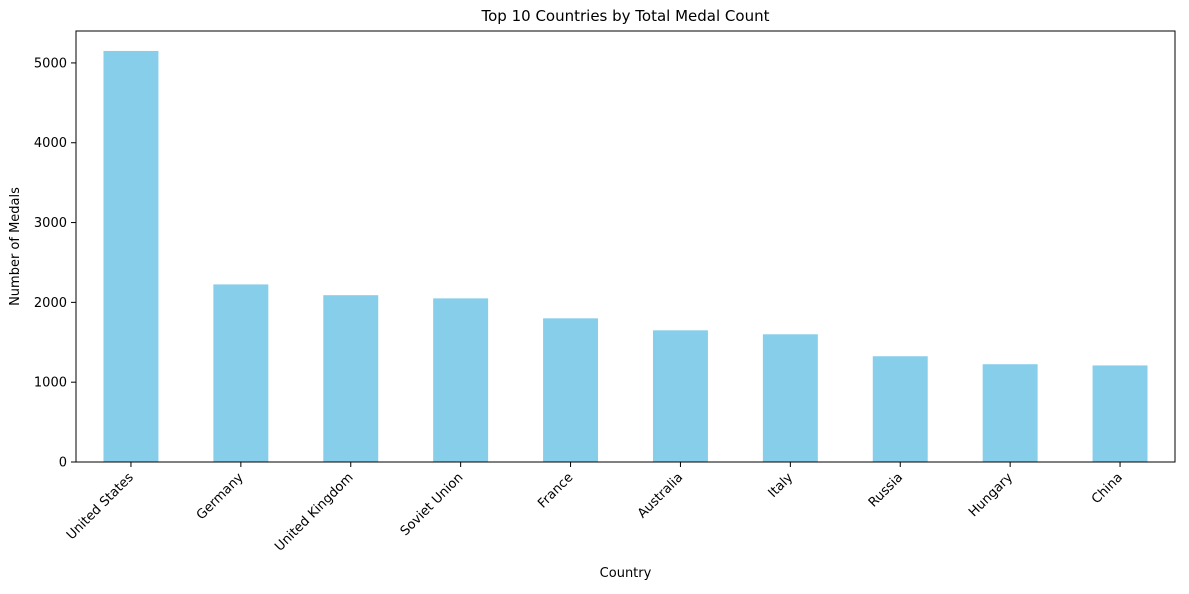 The width and height of the screenshot is (1189, 594). Describe the element at coordinates (680, 396) in the screenshot. I see `bar-australia` at that location.